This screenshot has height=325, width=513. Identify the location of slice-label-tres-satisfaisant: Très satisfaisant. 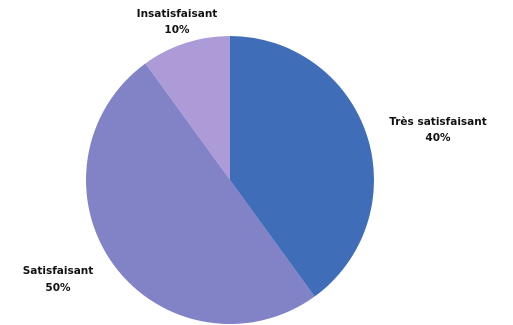
(438, 122).